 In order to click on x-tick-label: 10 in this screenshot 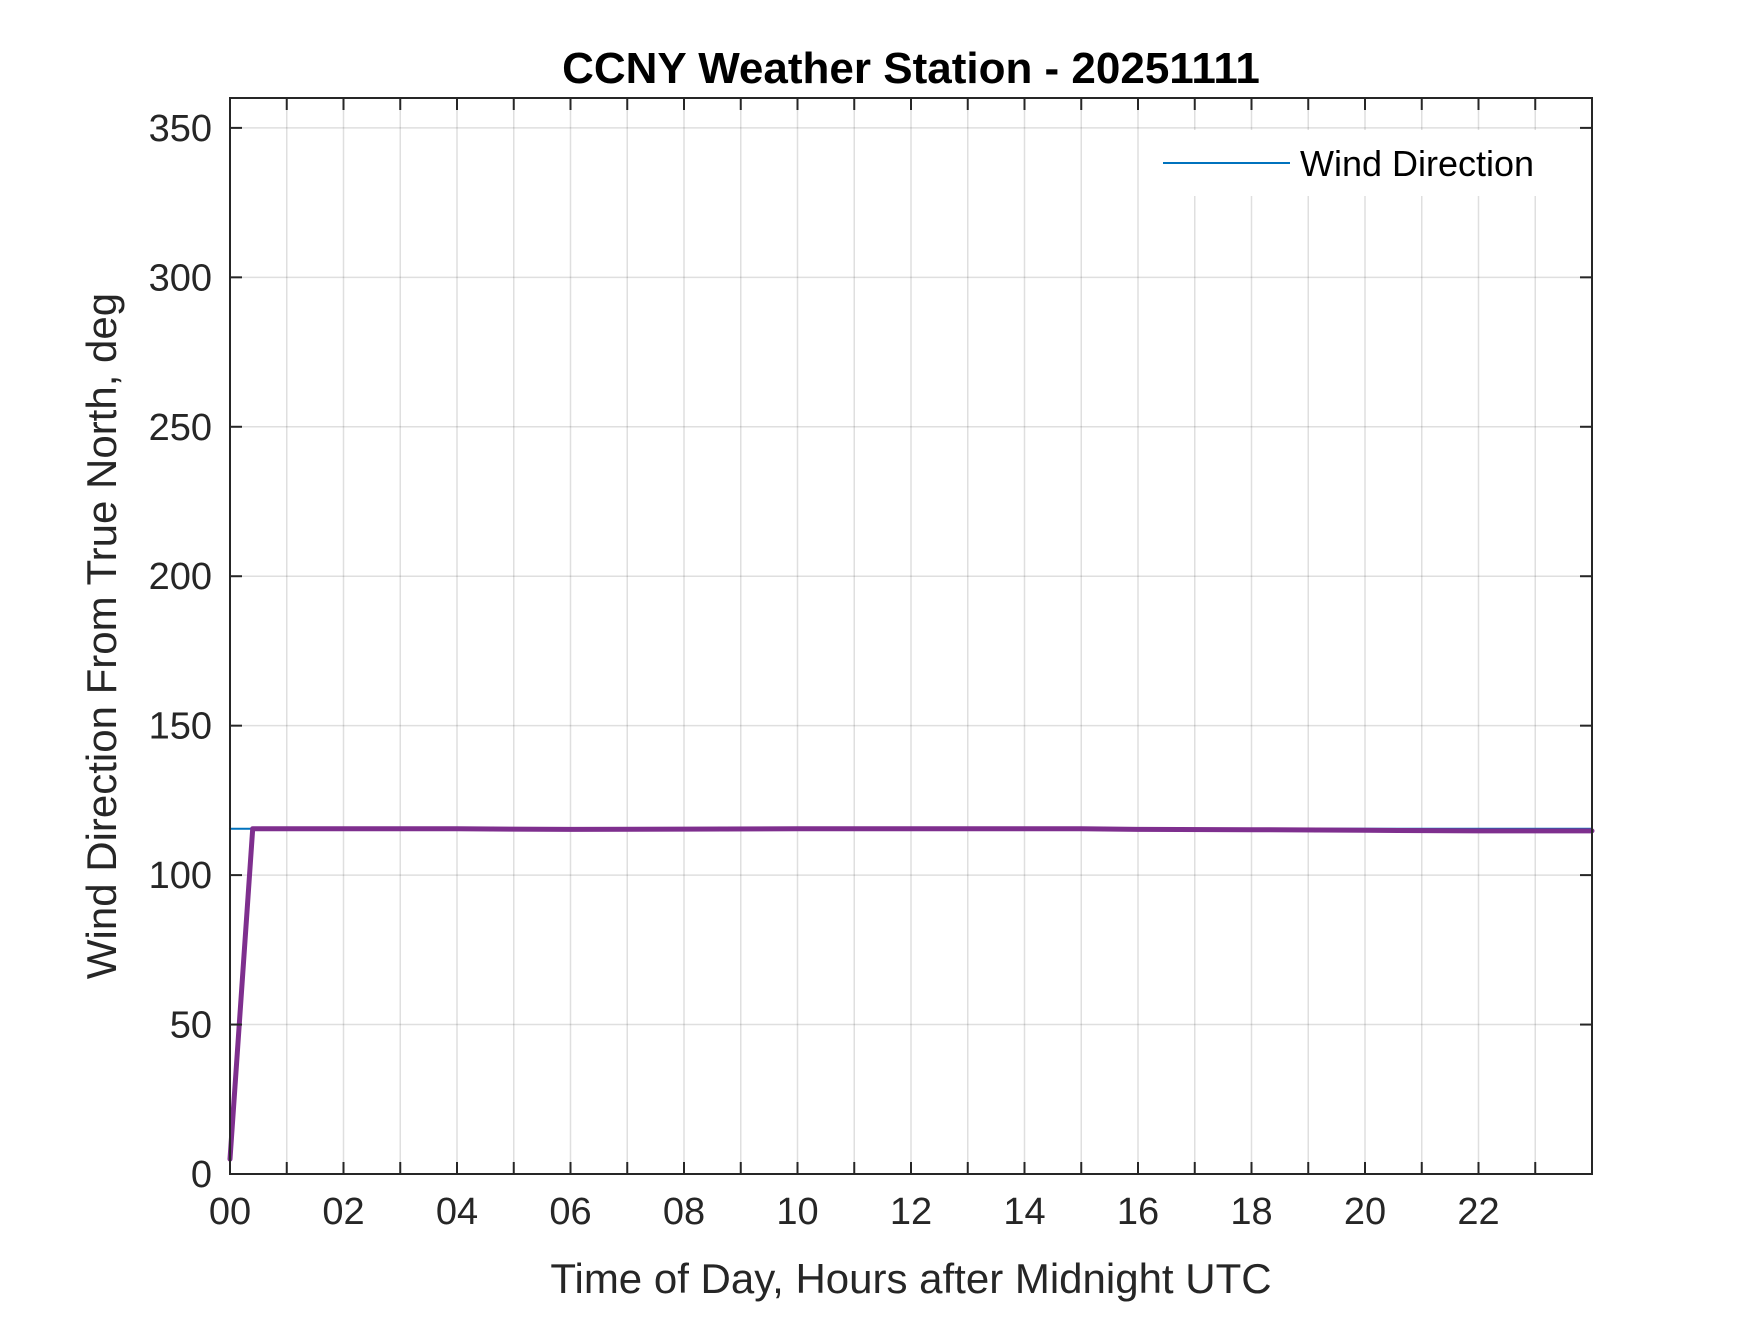, I will do `click(797, 1212)`.